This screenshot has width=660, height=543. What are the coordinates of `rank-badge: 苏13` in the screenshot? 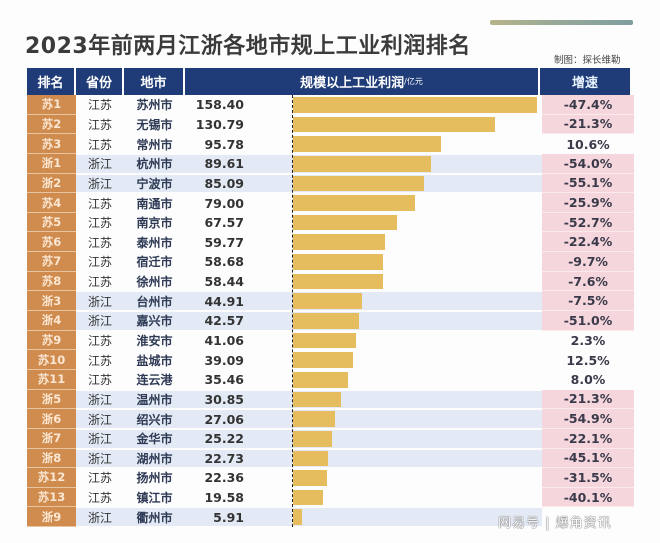 It's located at (51, 497).